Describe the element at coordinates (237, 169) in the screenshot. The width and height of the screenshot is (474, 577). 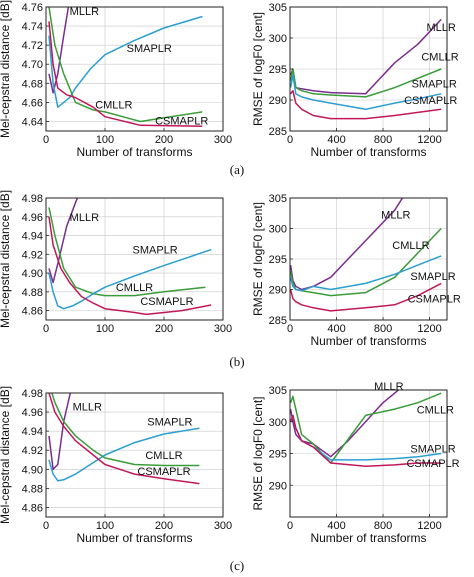
I see `caption-a: (a)` at that location.